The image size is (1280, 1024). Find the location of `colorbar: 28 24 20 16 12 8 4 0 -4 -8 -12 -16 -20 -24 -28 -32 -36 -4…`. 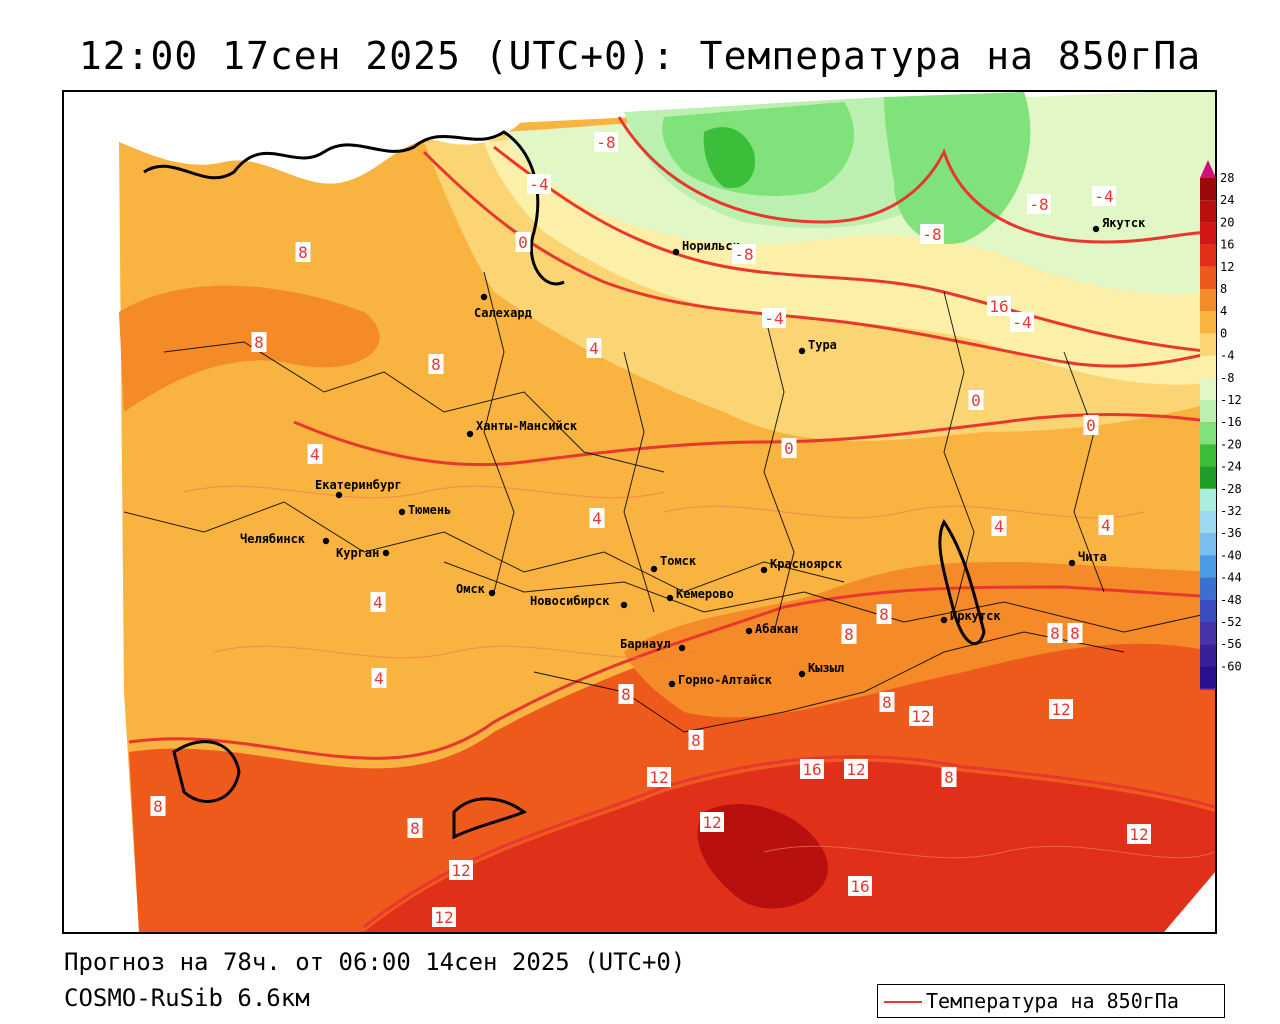

colorbar: 28 24 20 16 12 8 4 0 -4 -8 -12 -16 -20 -24 -28 -32 -36 -4… is located at coordinates (1240, 433).